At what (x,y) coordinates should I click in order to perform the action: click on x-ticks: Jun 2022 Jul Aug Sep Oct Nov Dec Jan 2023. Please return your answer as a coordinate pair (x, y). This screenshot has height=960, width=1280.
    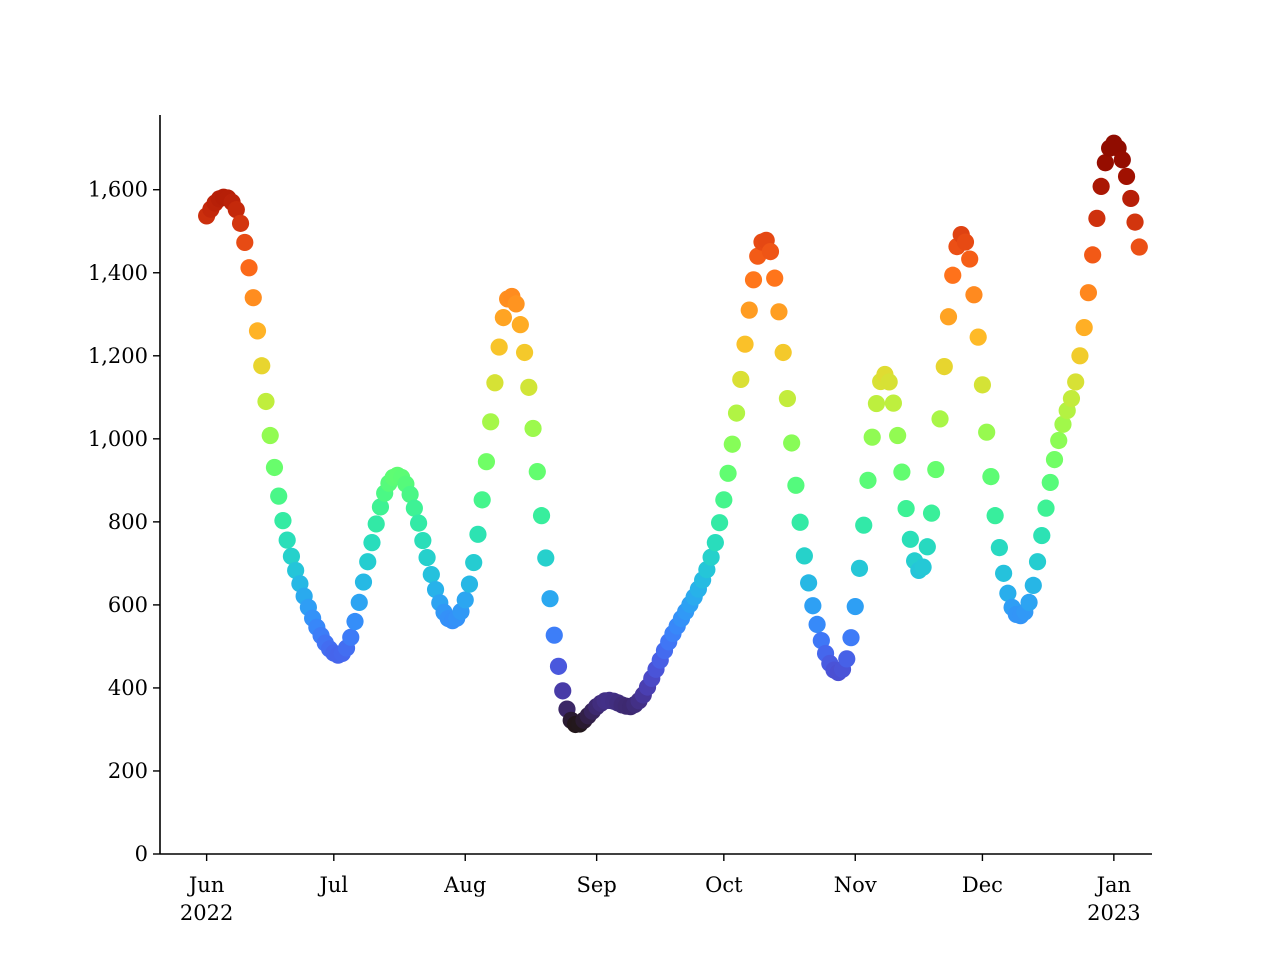
    Looking at the image, I should click on (660, 889).